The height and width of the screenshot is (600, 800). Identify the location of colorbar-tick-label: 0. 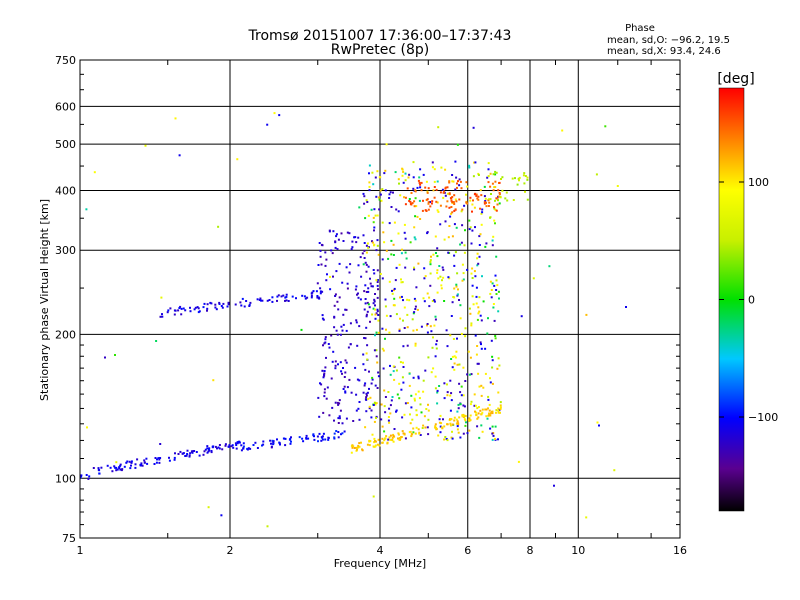
(751, 300).